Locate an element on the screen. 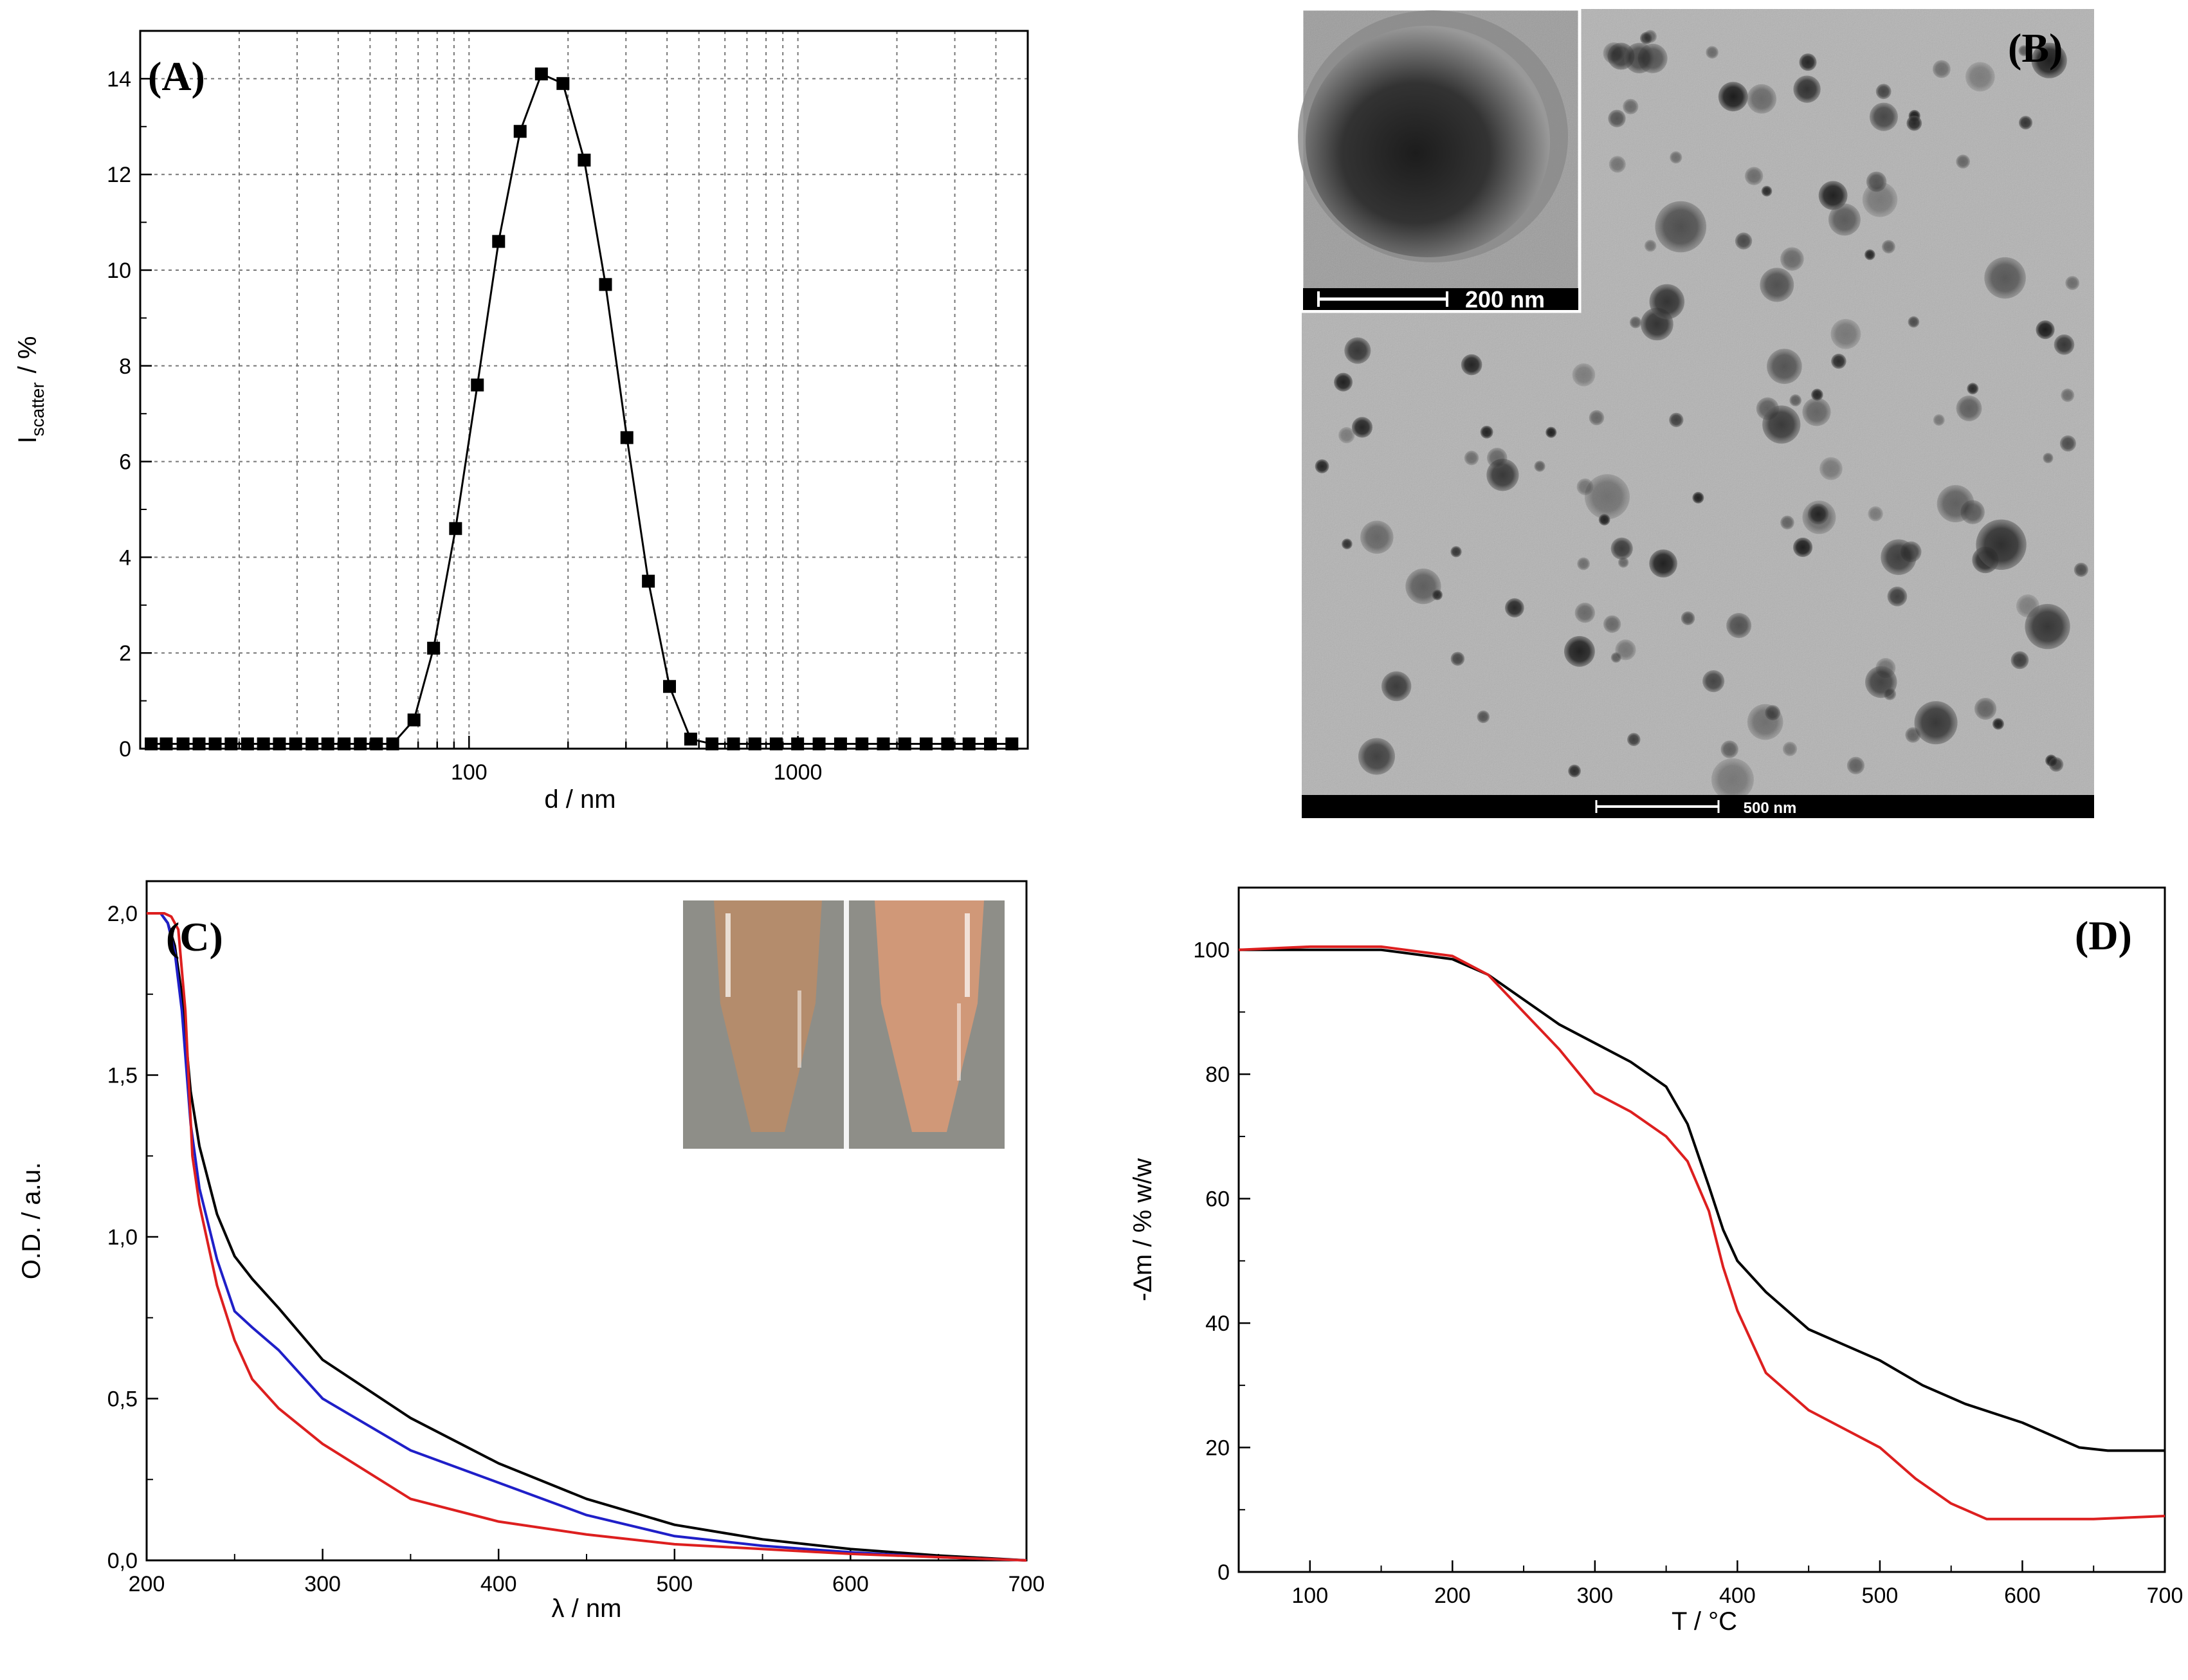  panel-b-scale-label: 500 nm is located at coordinates (1770, 808).